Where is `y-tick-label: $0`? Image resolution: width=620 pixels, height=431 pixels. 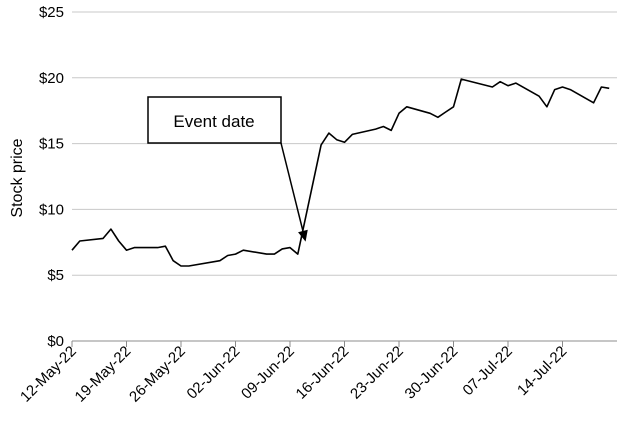 y-tick-label: $0 is located at coordinates (55, 341).